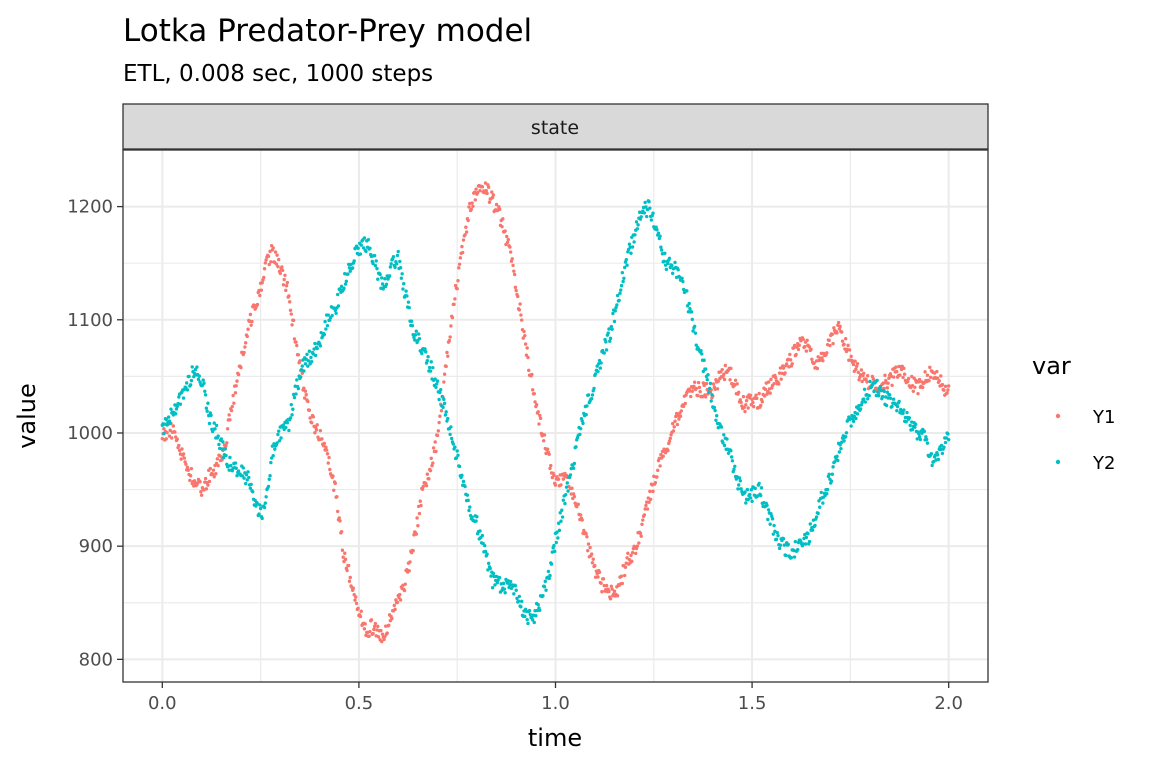  I want to click on y-tick-label: 800, so click(96, 659).